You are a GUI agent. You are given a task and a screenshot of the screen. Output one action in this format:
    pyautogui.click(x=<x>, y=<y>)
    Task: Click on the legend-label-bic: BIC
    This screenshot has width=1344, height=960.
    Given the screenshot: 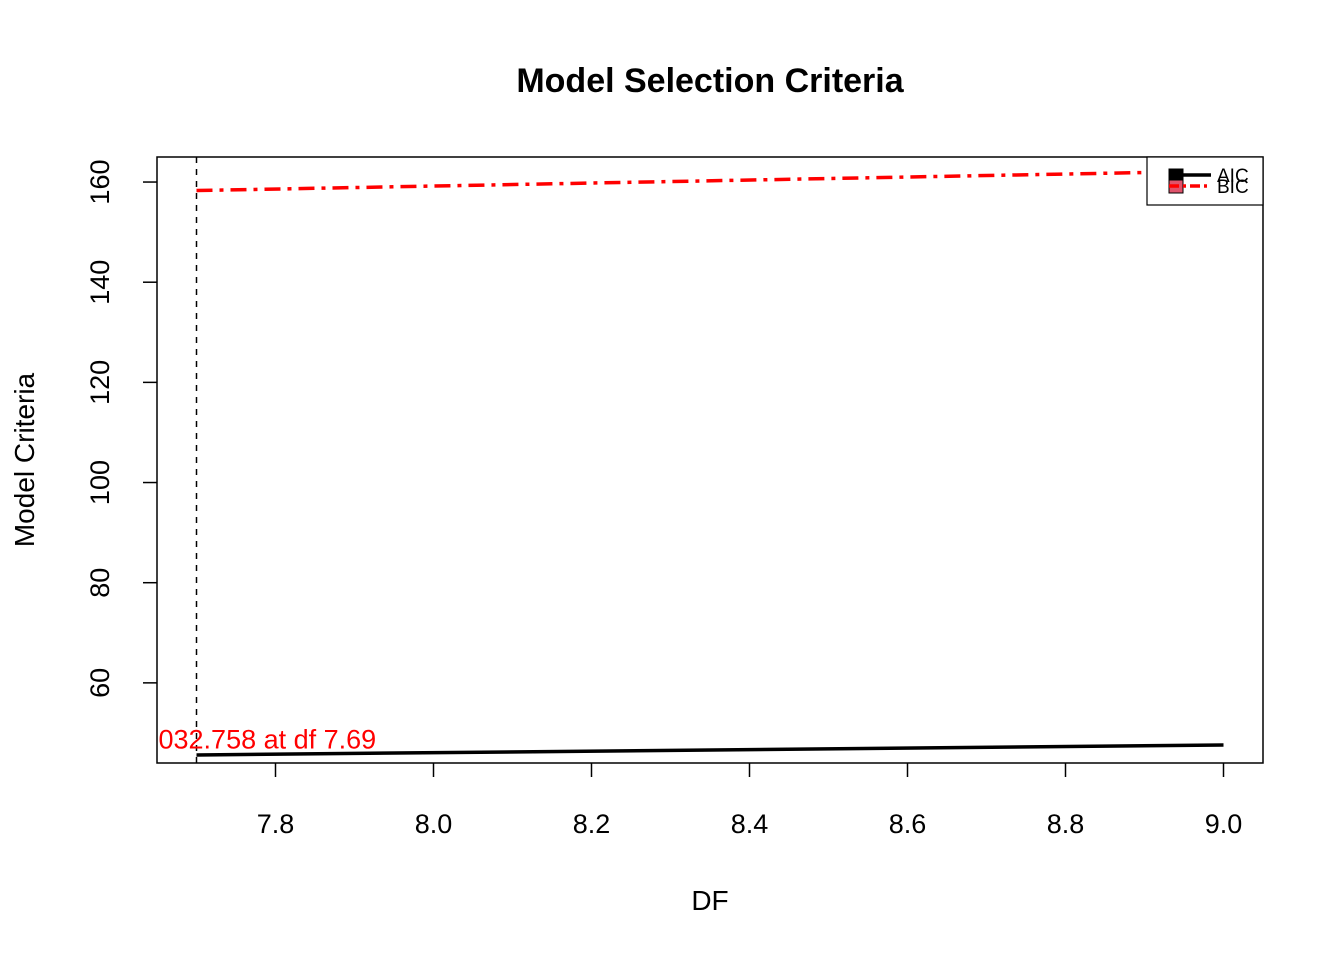 What is the action you would take?
    pyautogui.click(x=1233, y=187)
    